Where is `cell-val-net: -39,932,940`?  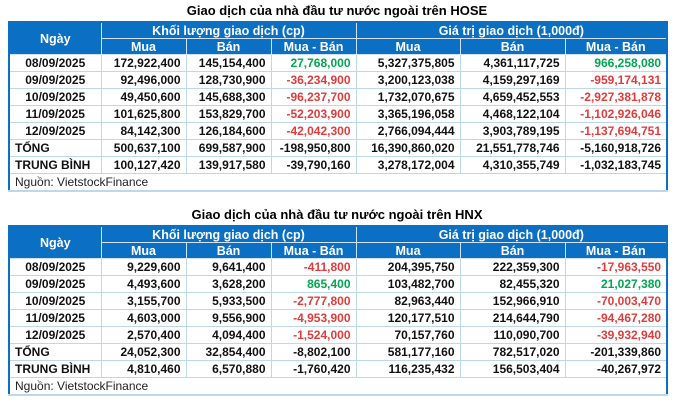
cell-val-net: -39,932,940 is located at coordinates (616, 335).